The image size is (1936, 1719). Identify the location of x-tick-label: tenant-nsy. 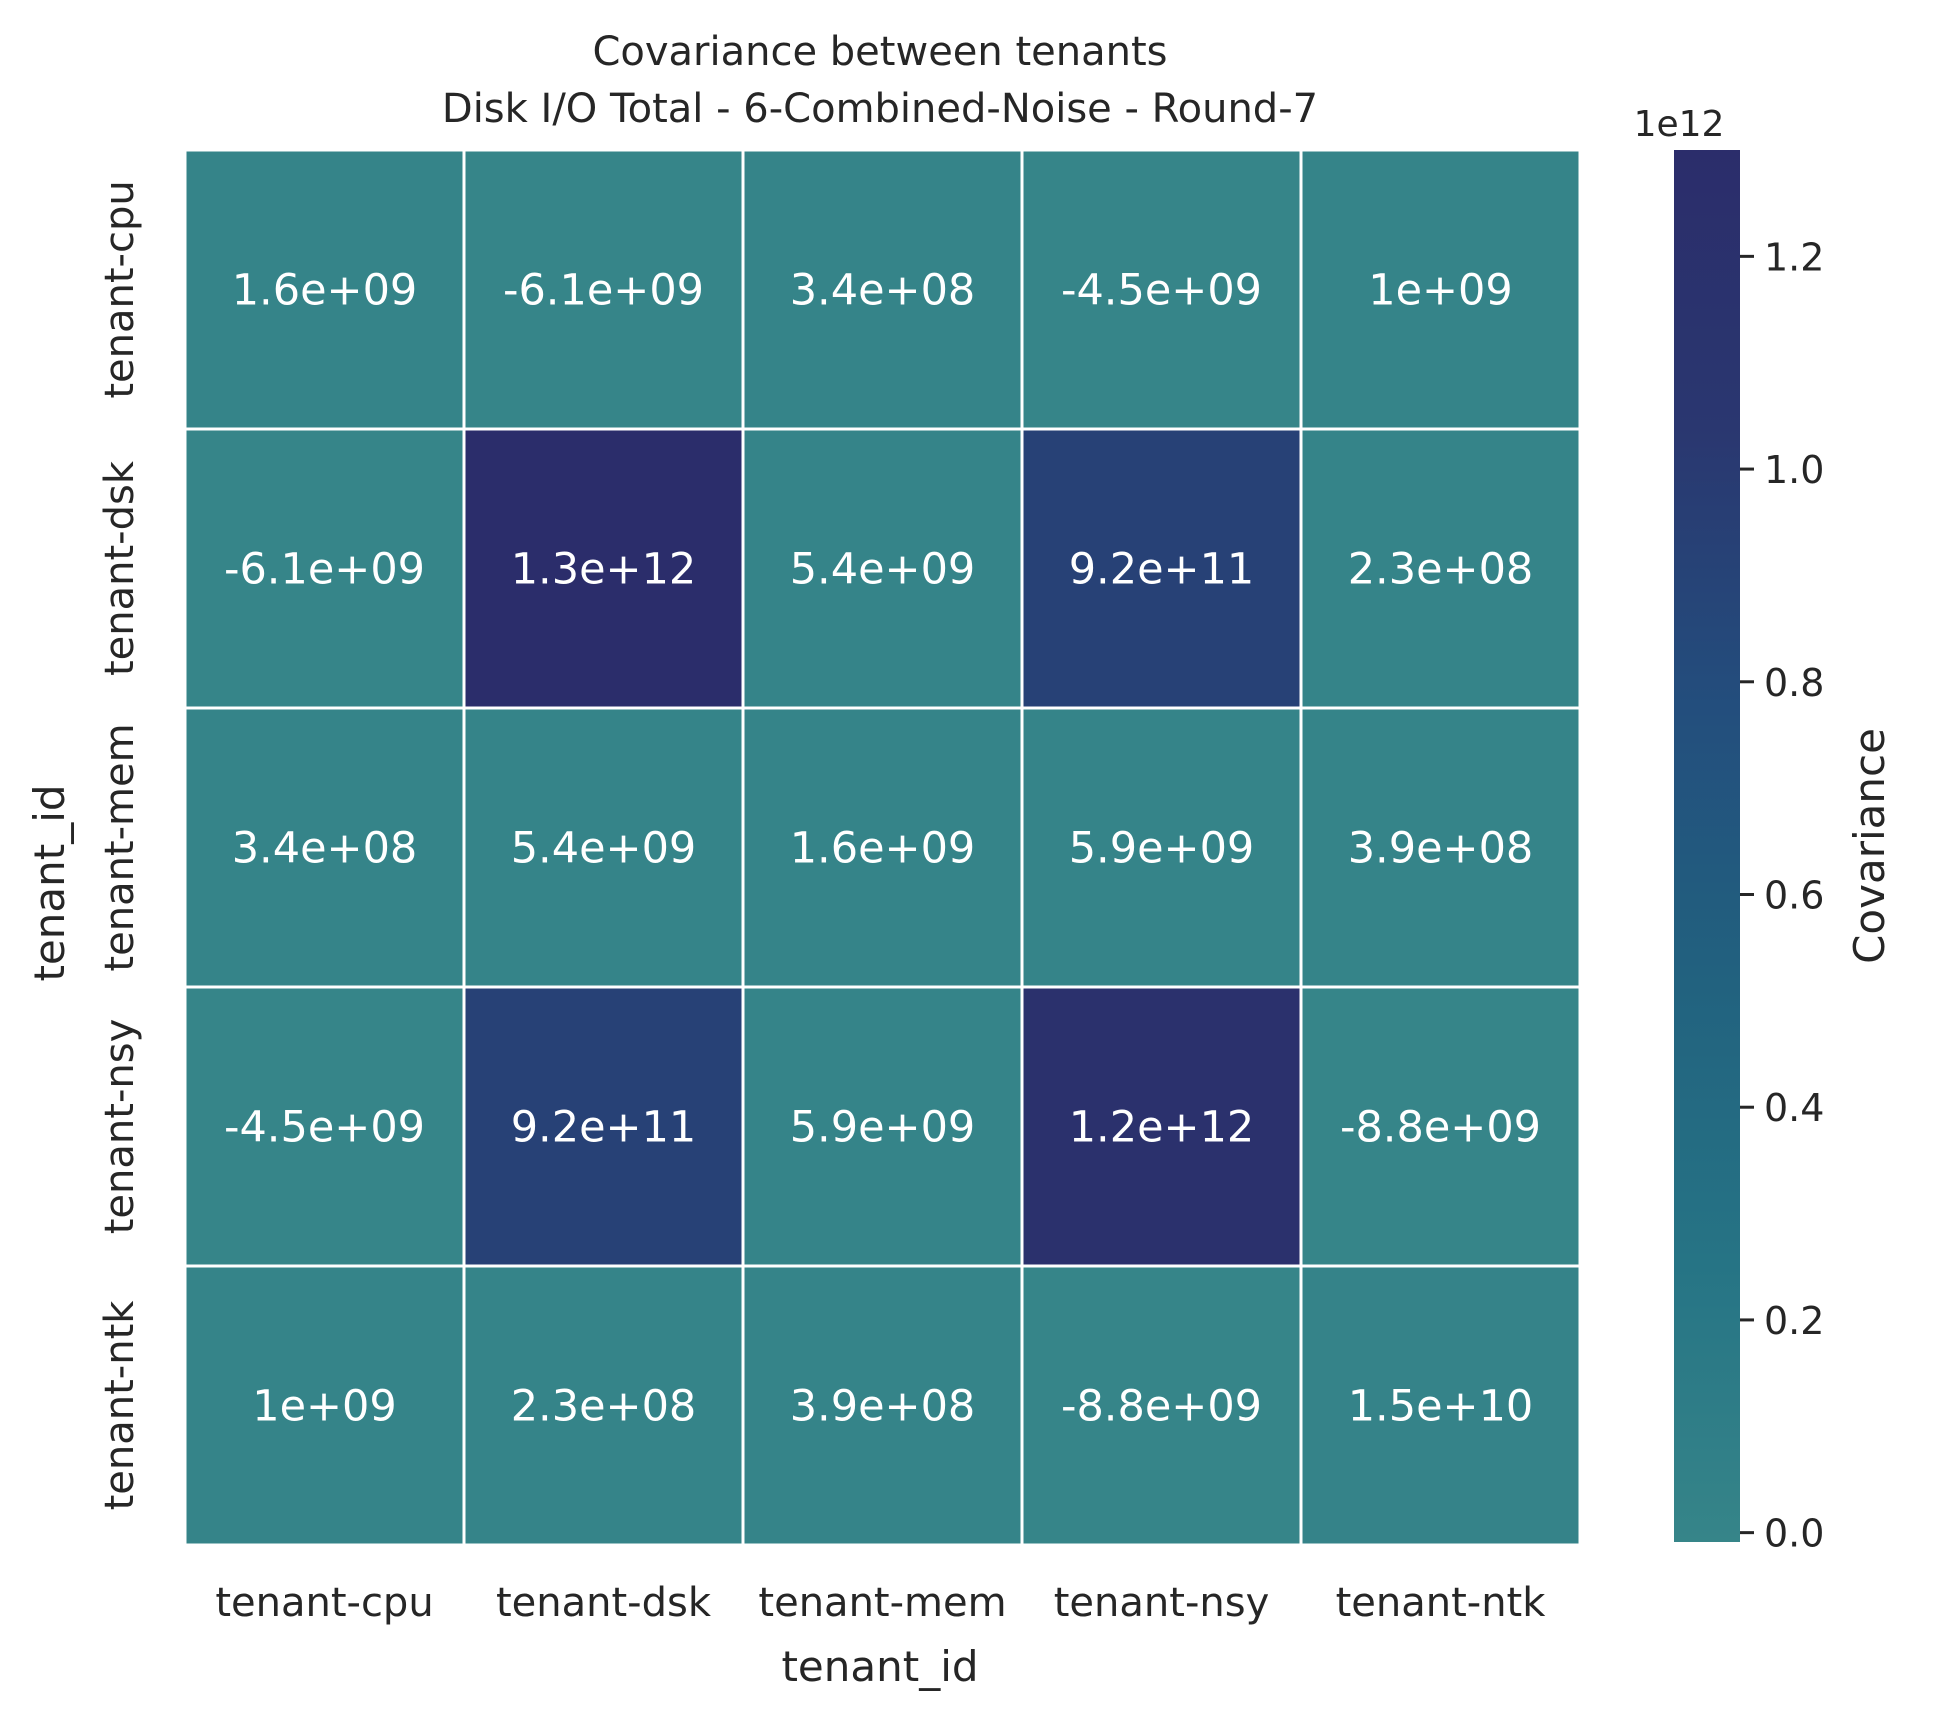
(1162, 1603).